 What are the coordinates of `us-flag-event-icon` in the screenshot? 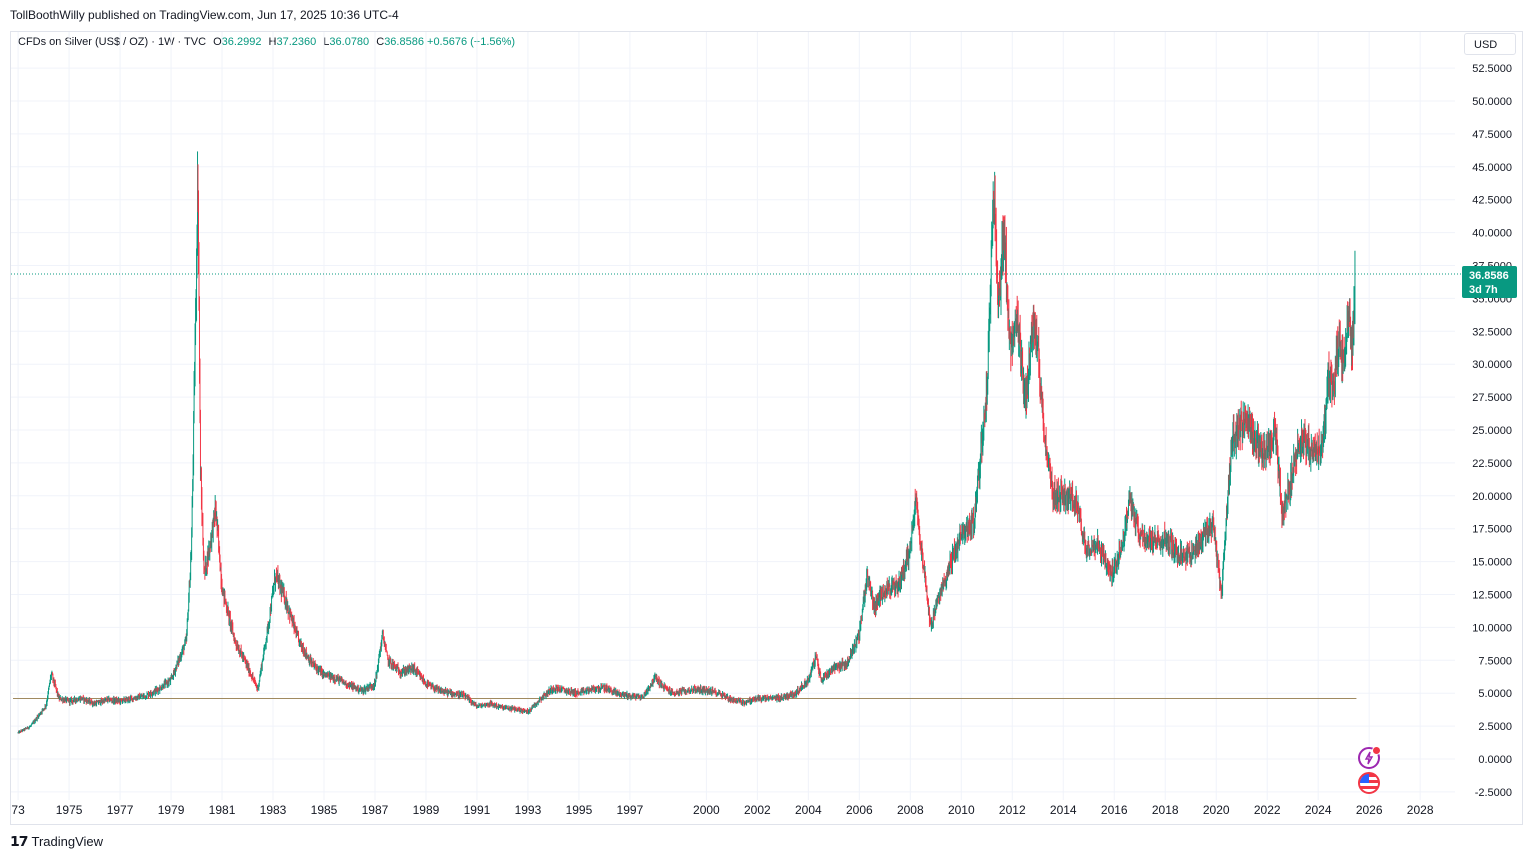 It's located at (1369, 783).